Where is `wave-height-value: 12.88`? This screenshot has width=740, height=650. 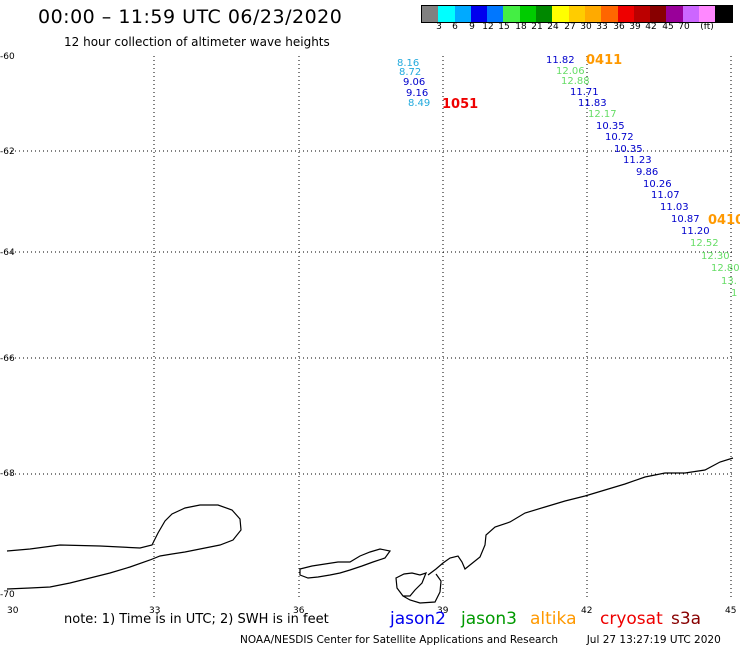
wave-height-value: 12.88 is located at coordinates (575, 81).